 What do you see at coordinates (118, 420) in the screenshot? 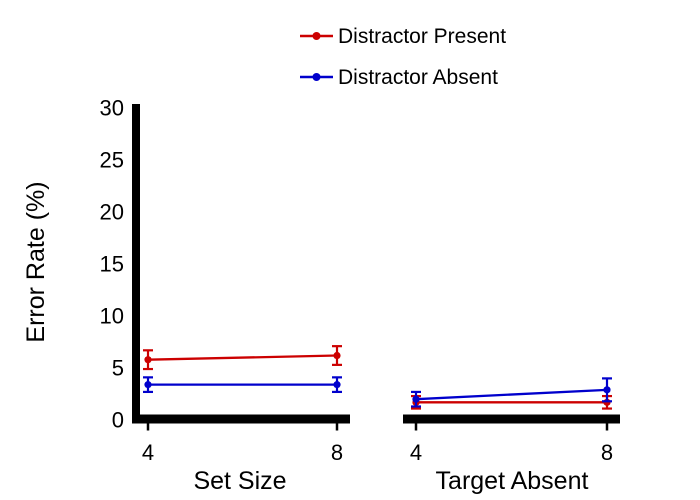
I see `y-tick-label: 0` at bounding box center [118, 420].